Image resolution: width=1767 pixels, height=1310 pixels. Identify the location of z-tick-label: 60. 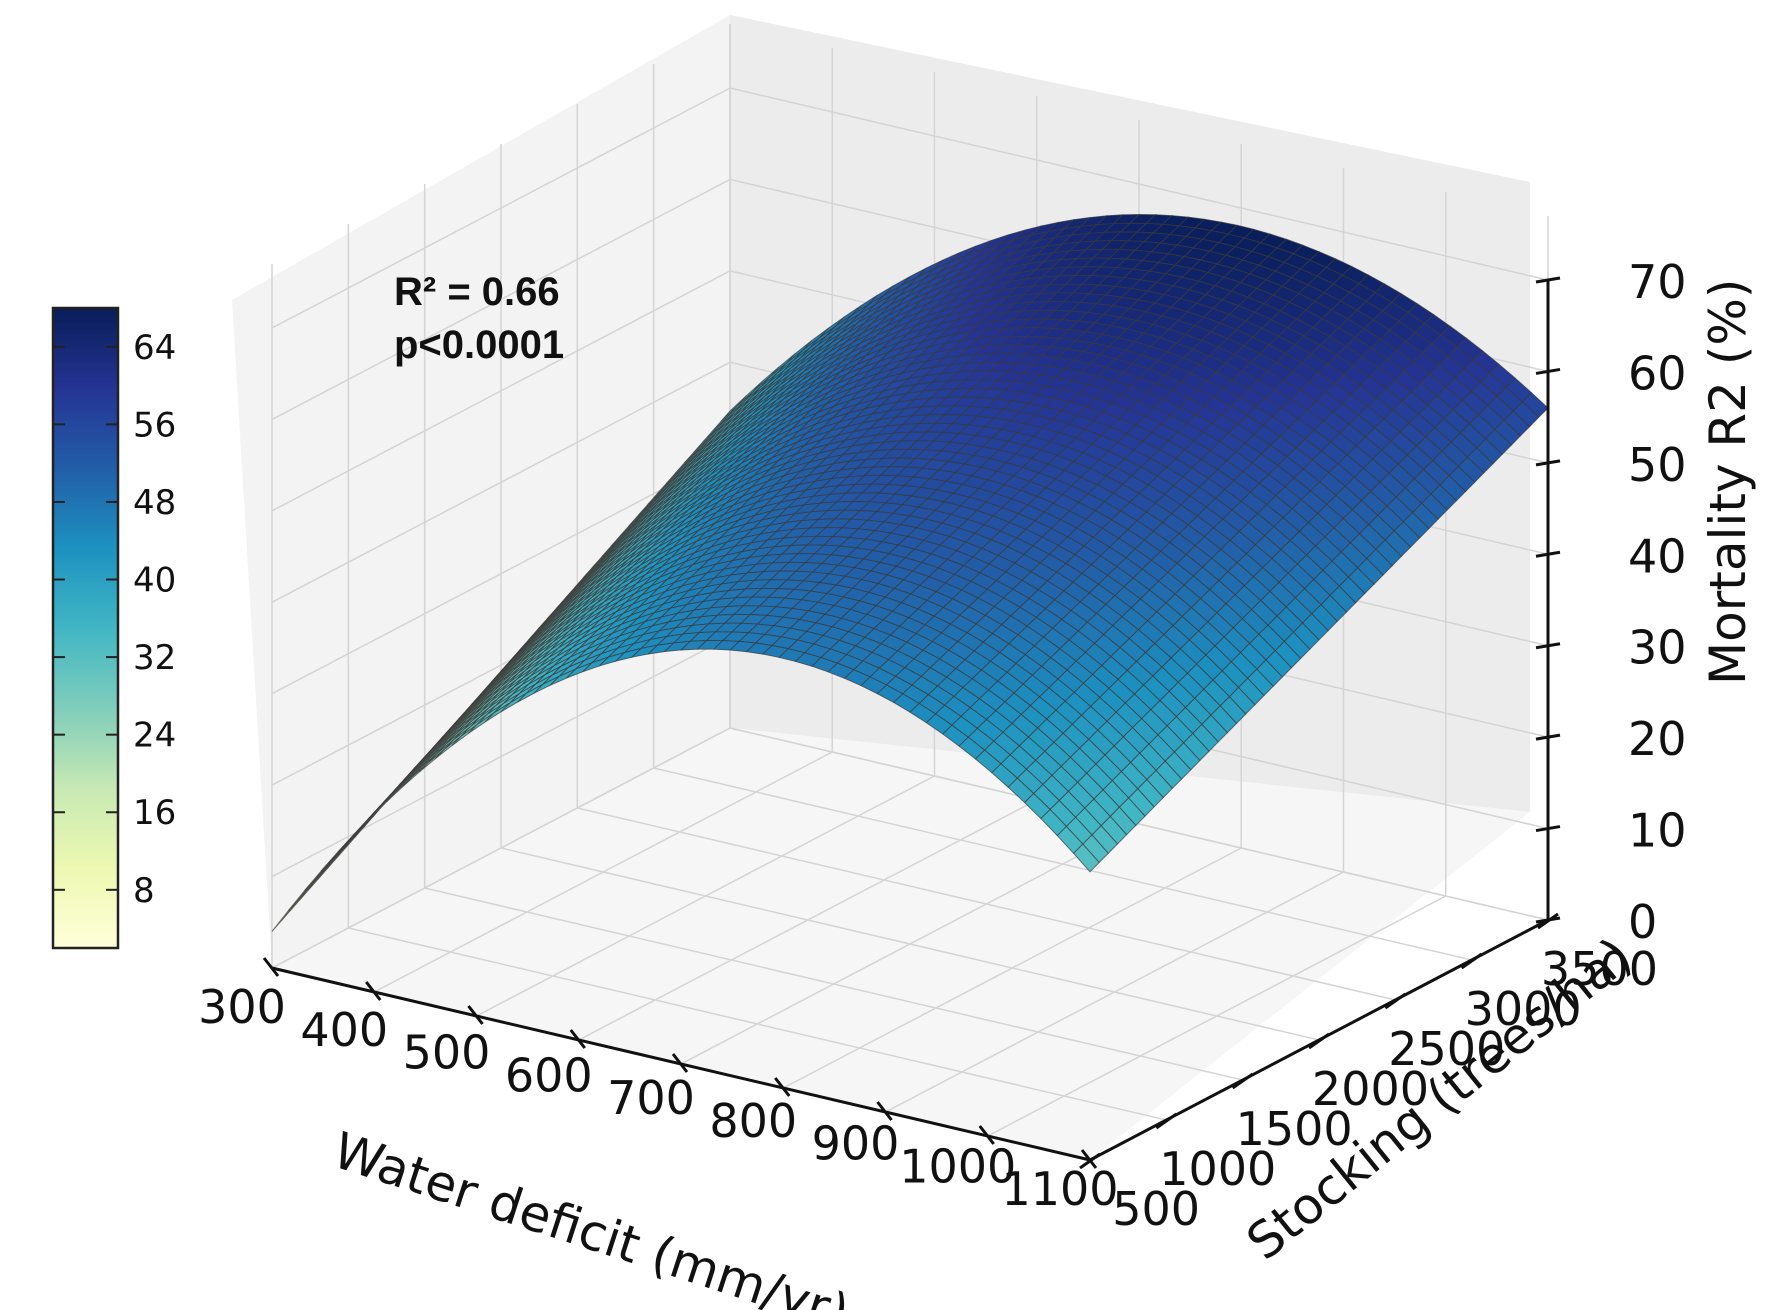
(1657, 373).